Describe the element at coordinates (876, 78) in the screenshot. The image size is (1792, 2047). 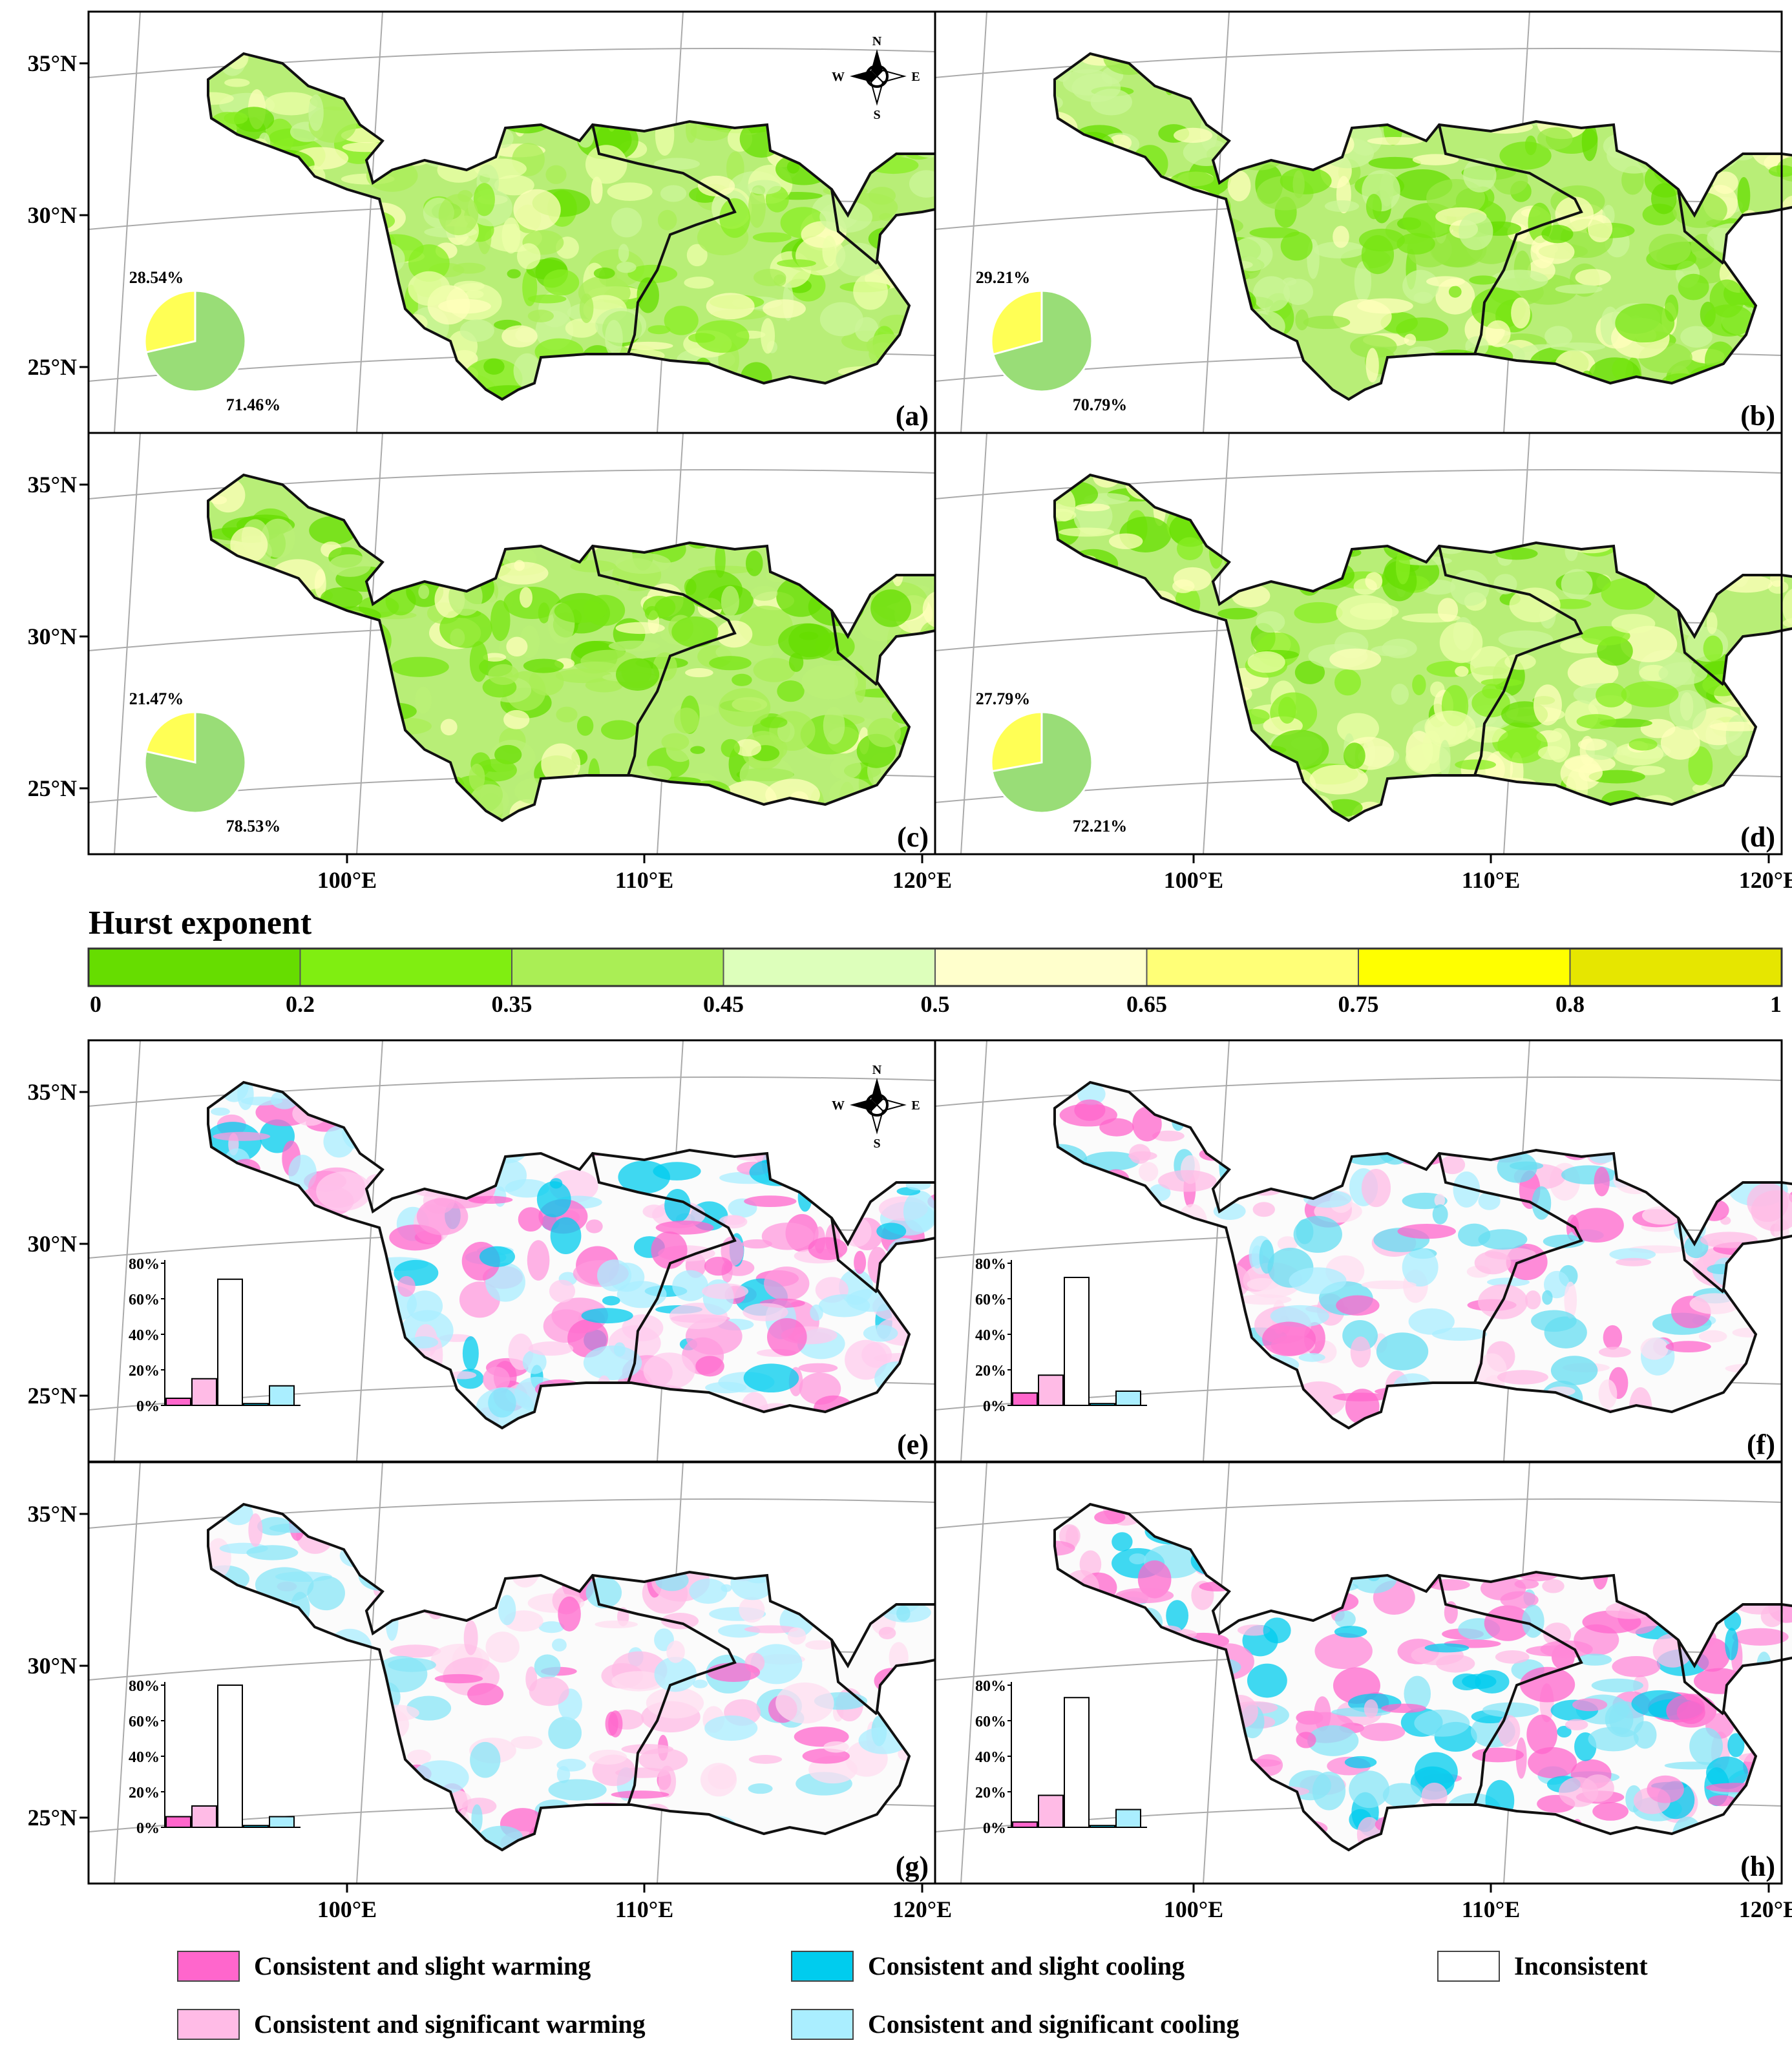
I see `compass-icon: N S E W` at that location.